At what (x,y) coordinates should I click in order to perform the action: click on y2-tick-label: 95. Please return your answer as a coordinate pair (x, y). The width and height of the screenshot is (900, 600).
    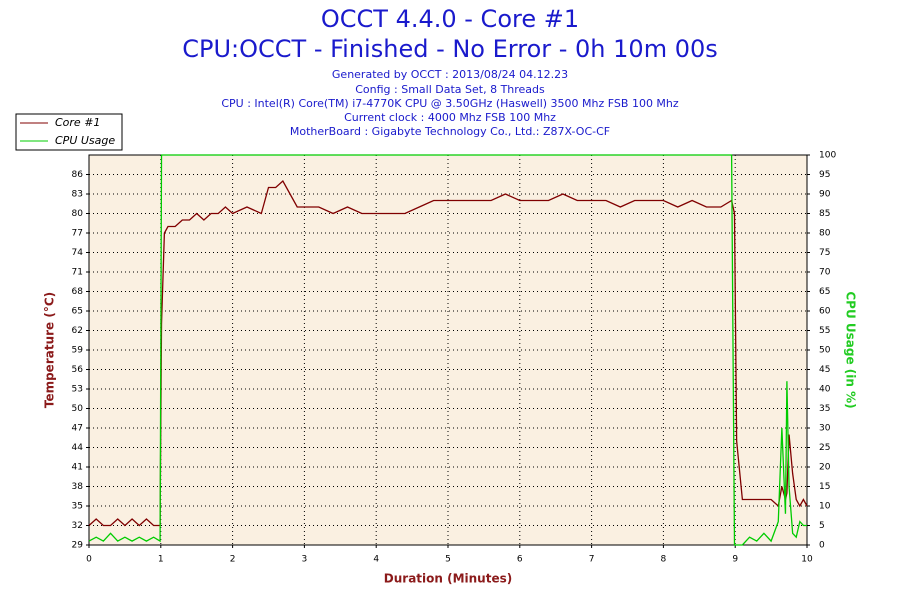
    Looking at the image, I should click on (824, 175).